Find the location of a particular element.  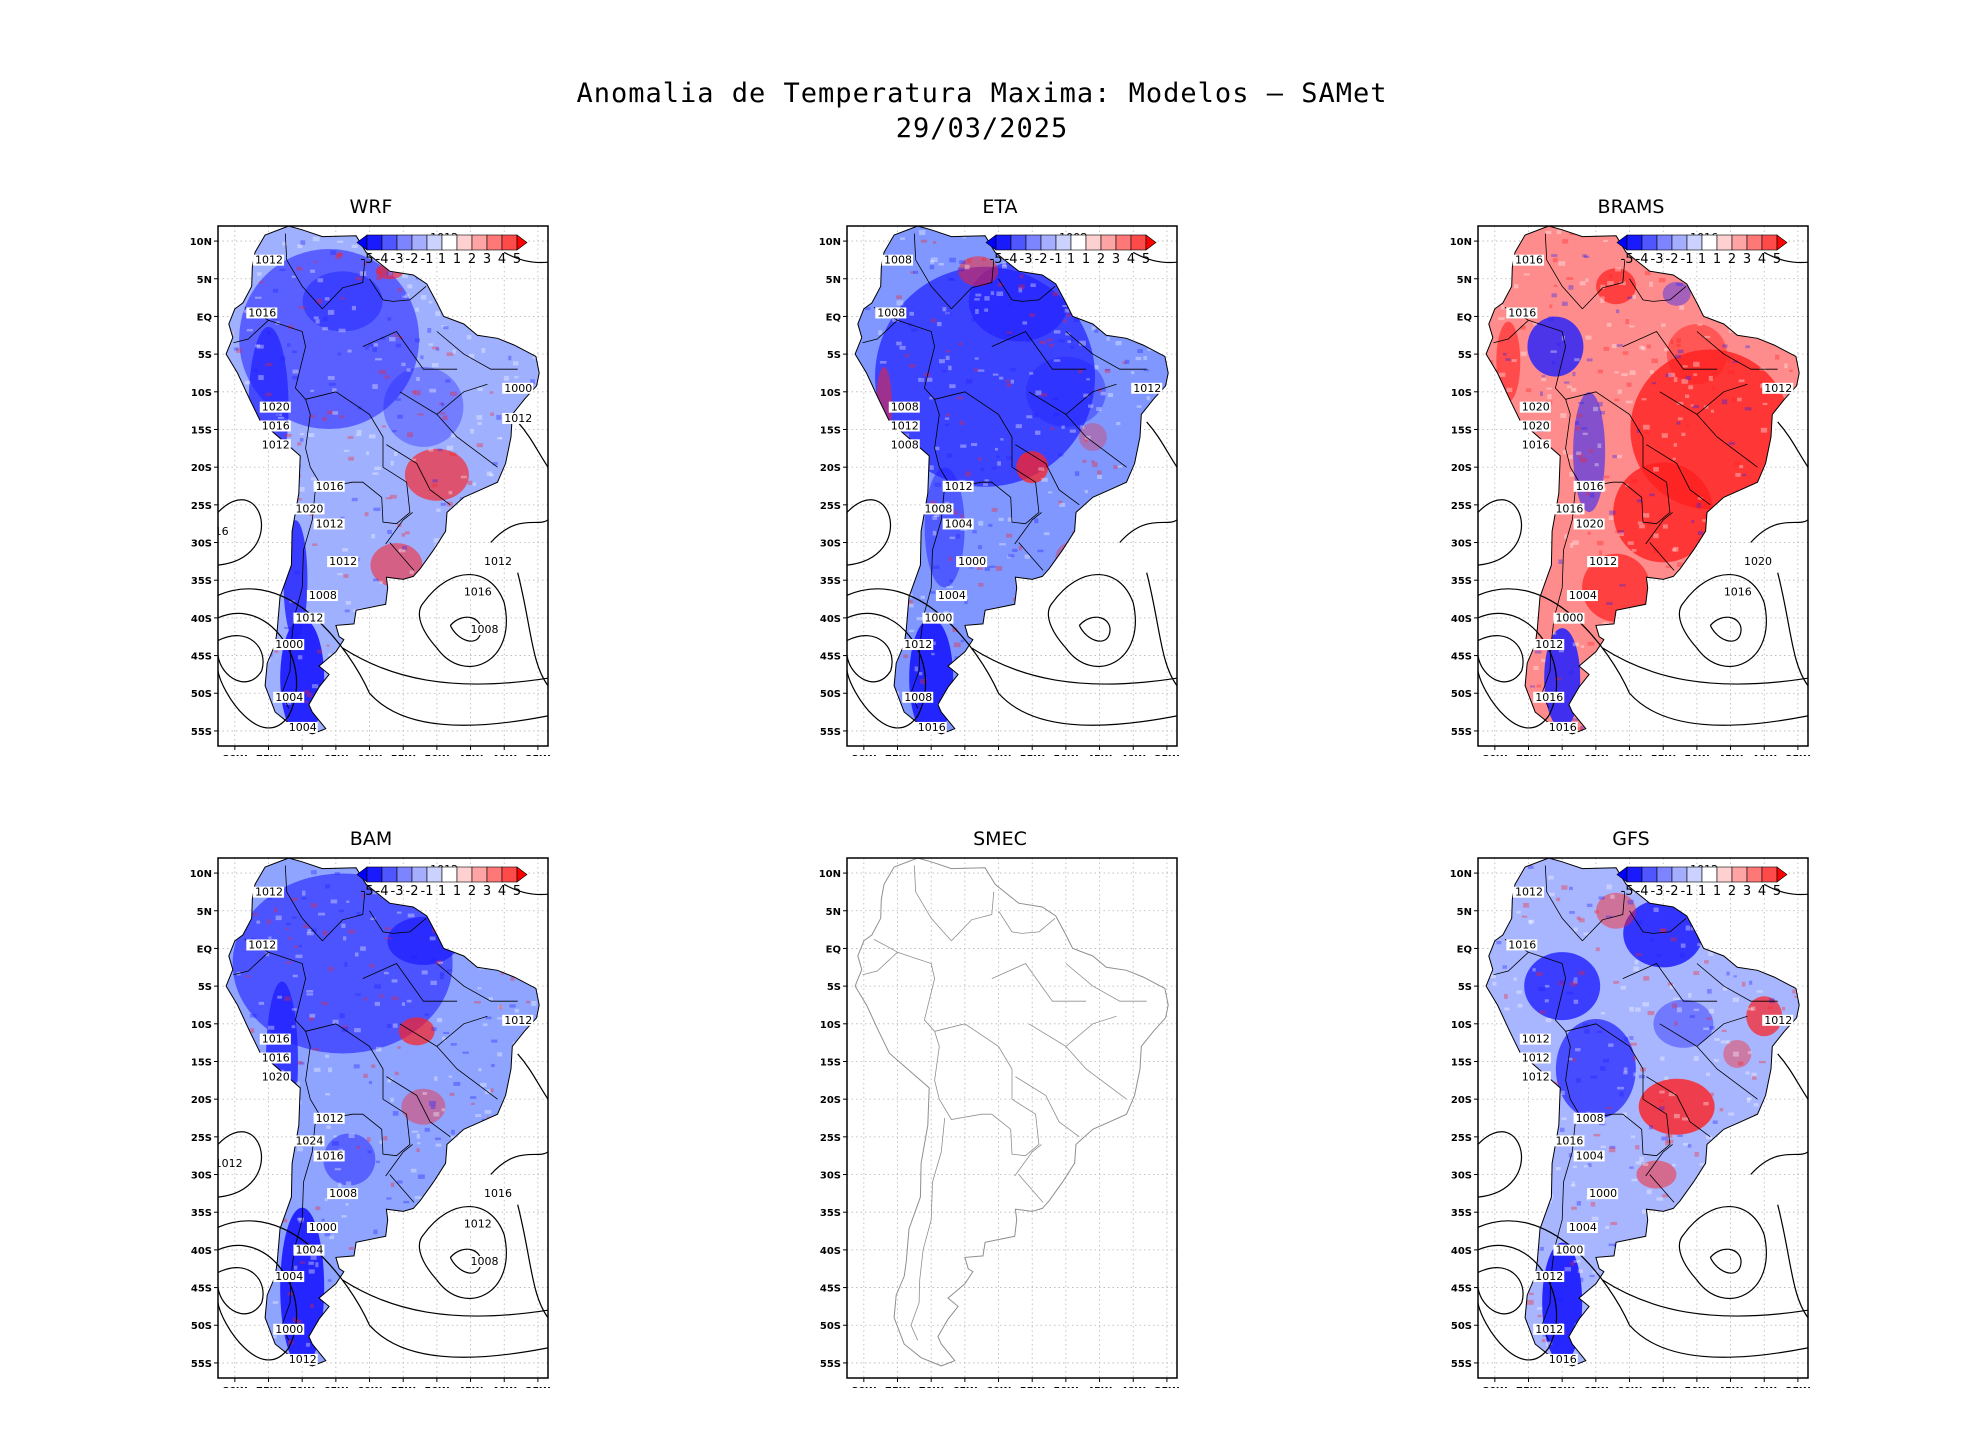

anomaly-field is located at coordinates (383, 480).